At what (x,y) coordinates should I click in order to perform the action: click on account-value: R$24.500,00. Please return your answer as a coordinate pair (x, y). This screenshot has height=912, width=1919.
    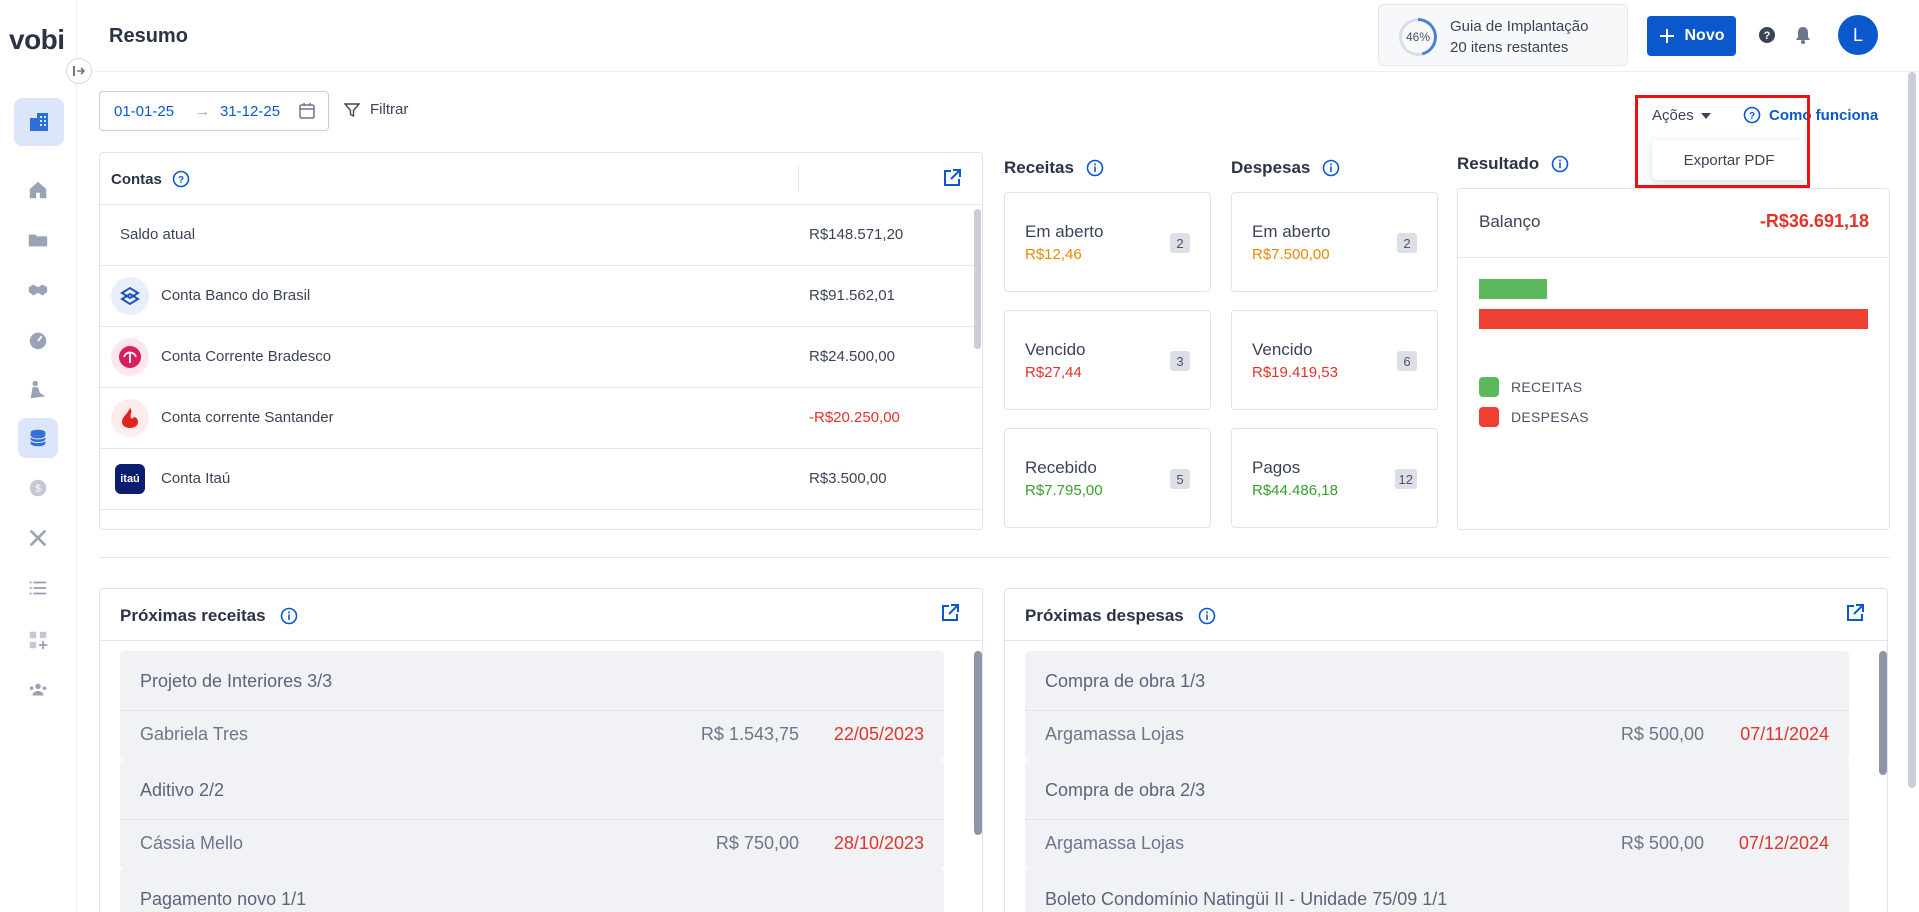
    Looking at the image, I should click on (852, 356).